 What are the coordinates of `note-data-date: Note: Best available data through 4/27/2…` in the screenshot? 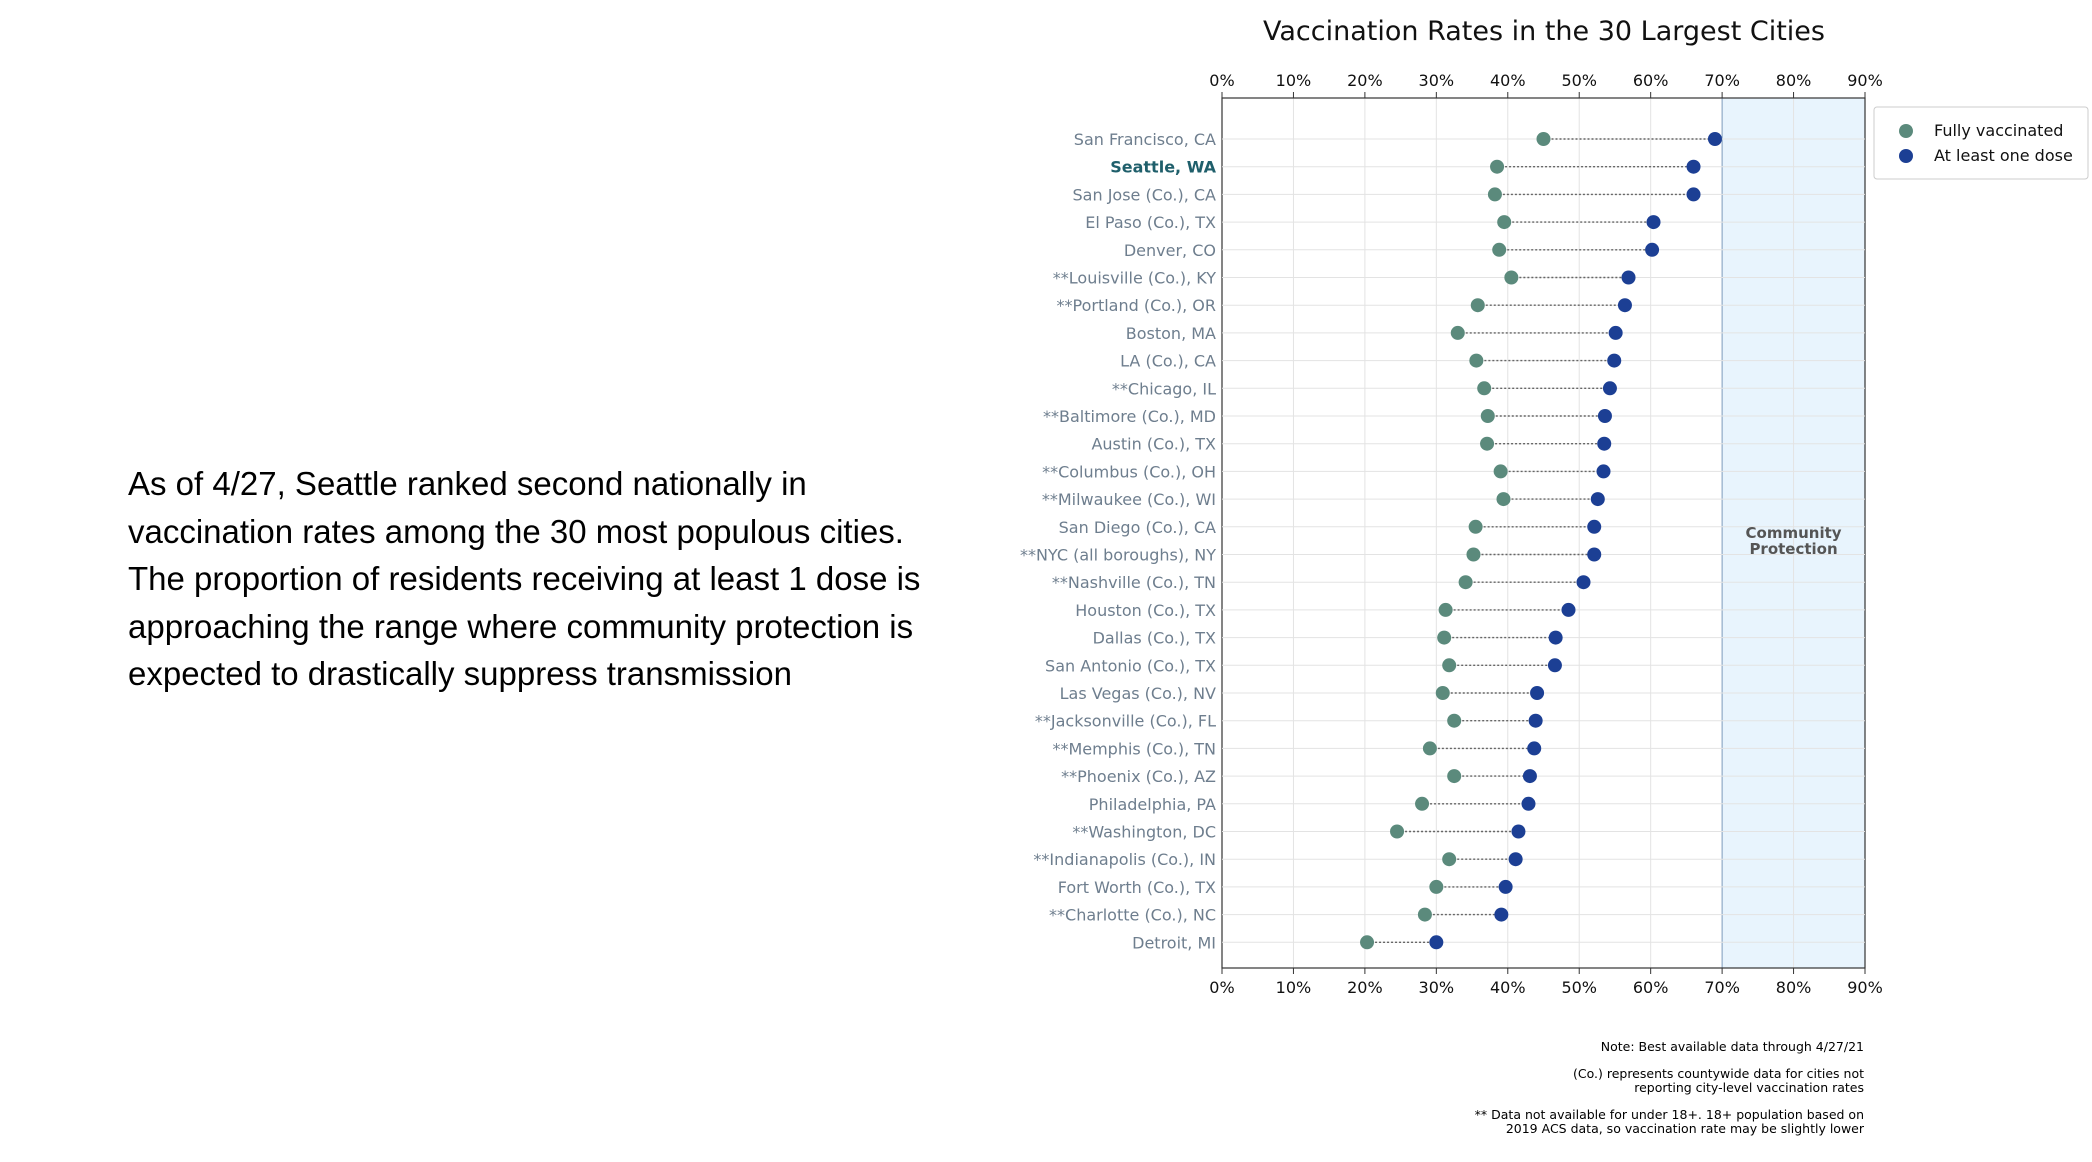 It's located at (1732, 1046).